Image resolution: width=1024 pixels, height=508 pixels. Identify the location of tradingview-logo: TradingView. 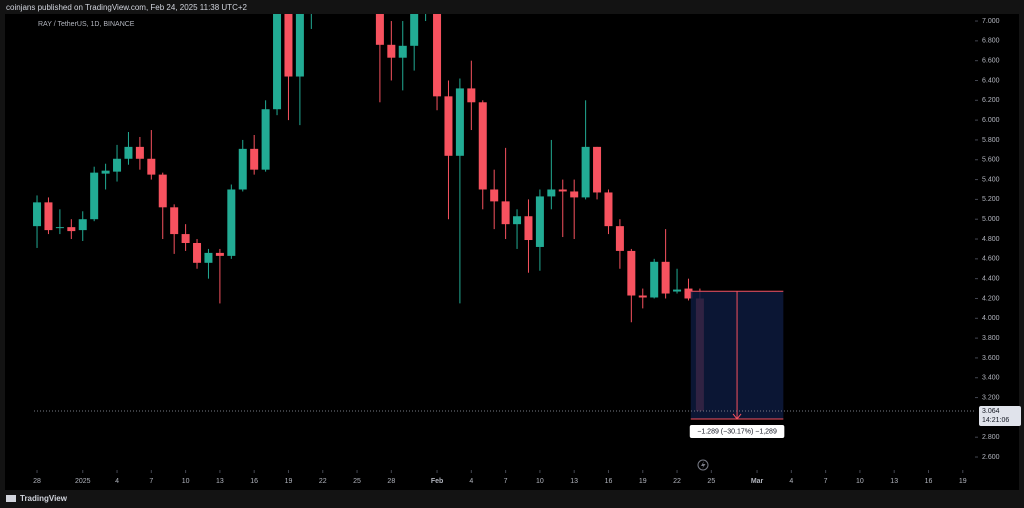
(37, 498).